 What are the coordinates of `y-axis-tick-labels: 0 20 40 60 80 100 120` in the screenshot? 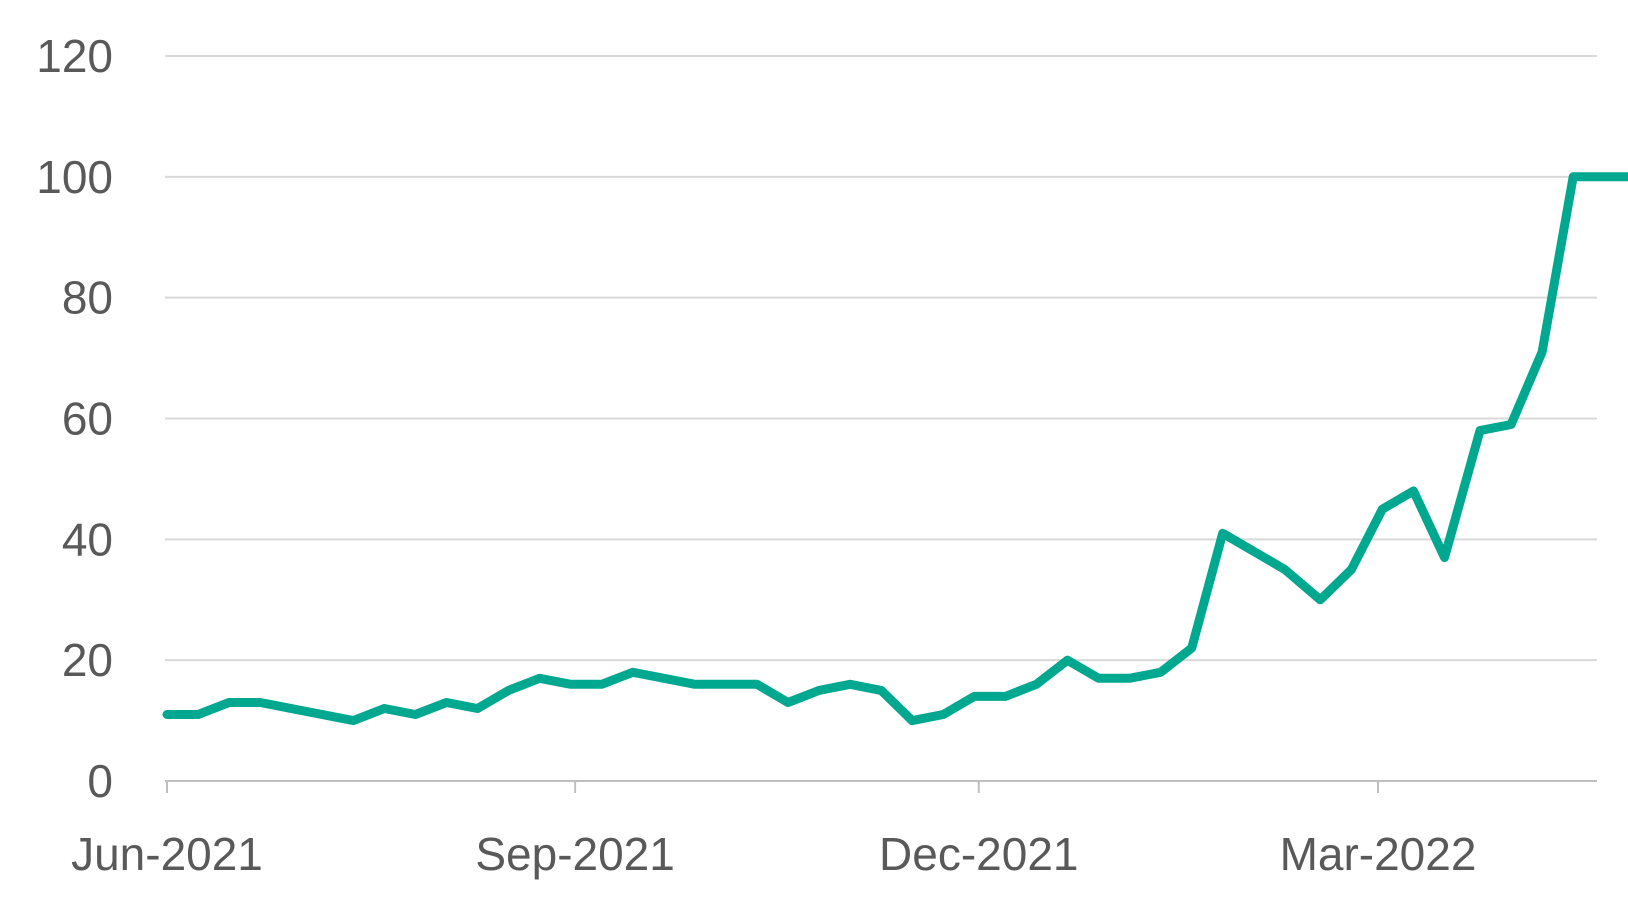 It's located at (74, 418).